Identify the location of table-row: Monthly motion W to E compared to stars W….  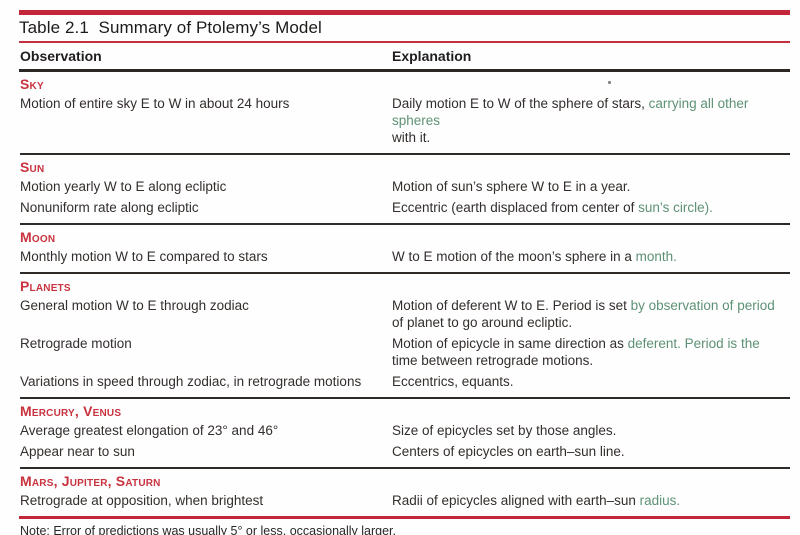
(405, 256).